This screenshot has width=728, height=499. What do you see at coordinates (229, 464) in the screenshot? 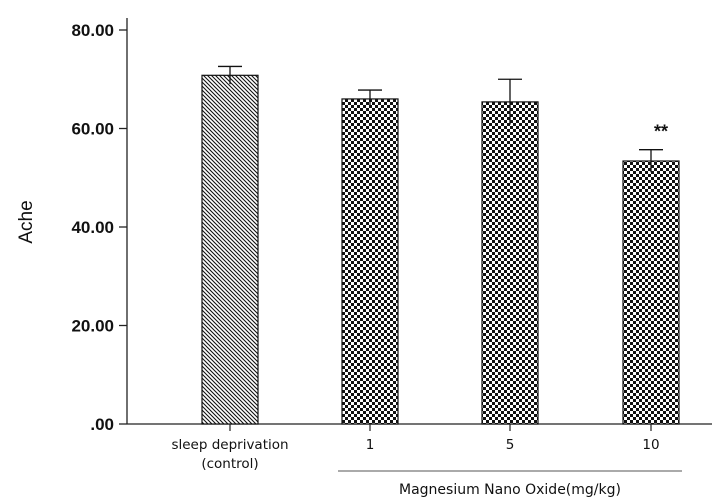
I see `x-tick-label: (control)` at bounding box center [229, 464].